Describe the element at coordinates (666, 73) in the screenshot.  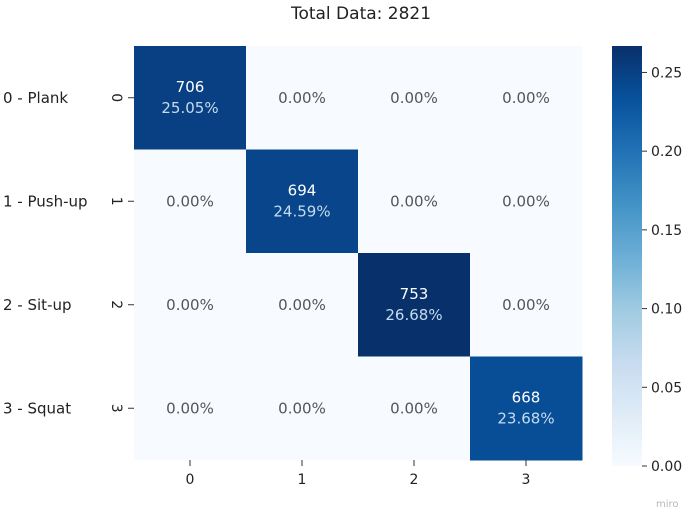
I see `colorbar-tick-label: 0.25` at that location.